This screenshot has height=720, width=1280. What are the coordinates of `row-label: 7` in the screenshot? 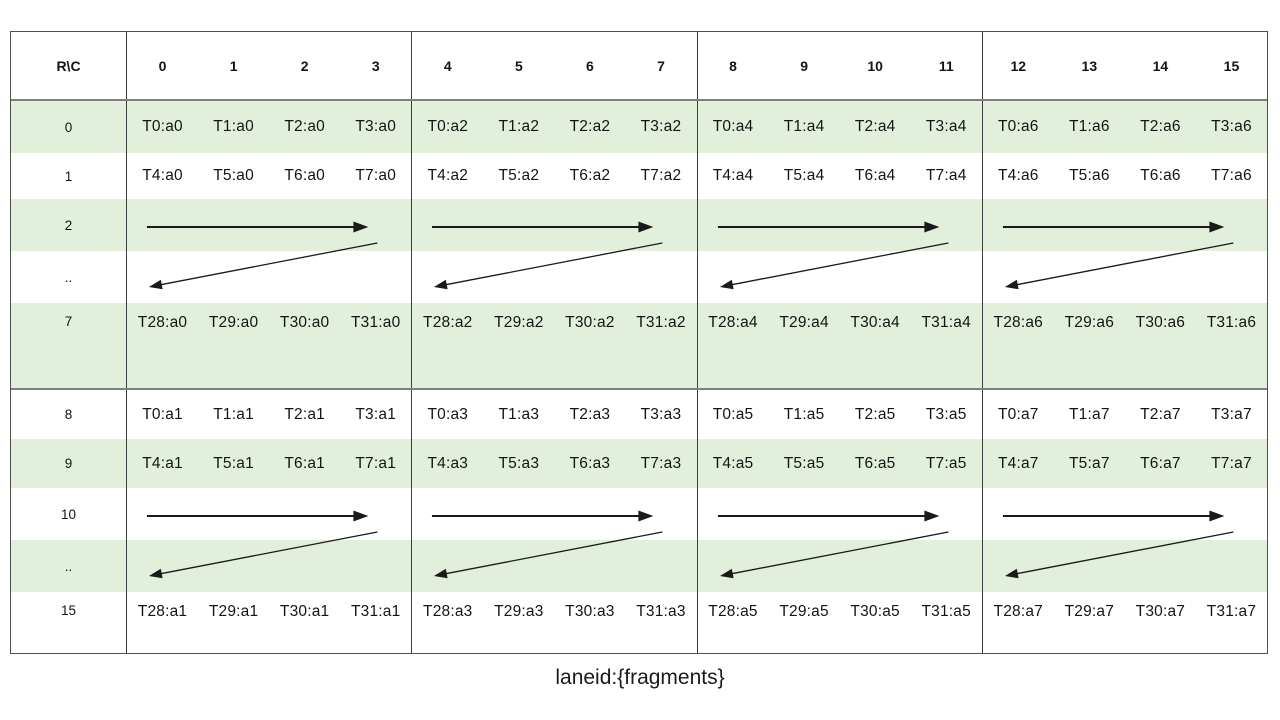 It's located at (68, 321).